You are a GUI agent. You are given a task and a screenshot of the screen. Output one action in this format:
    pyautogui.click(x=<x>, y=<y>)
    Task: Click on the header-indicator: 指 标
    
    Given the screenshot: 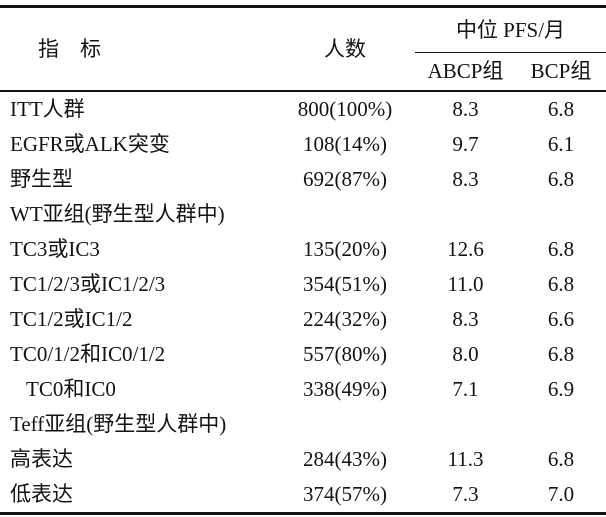 What is the action you would take?
    pyautogui.click(x=69, y=48)
    